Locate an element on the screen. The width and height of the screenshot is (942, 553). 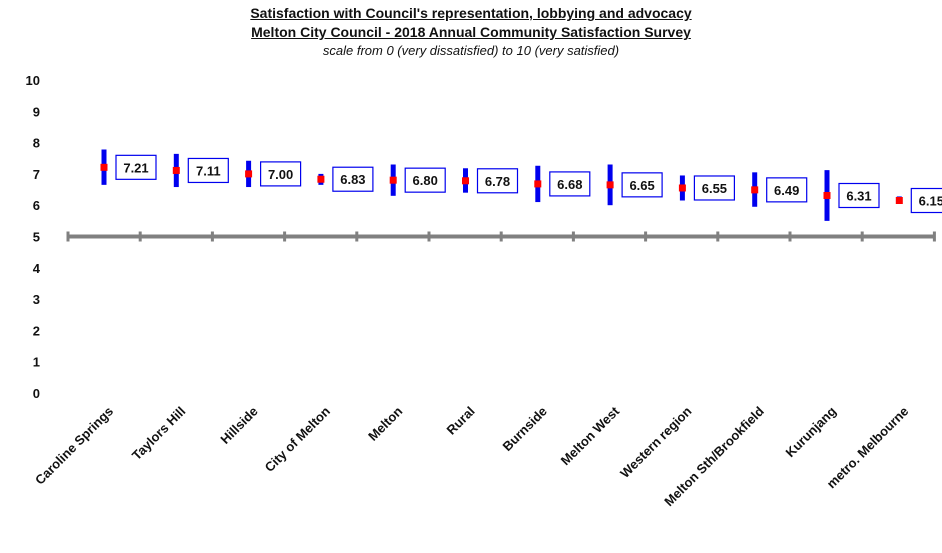
x-category-label: Rural is located at coordinates (461, 421).